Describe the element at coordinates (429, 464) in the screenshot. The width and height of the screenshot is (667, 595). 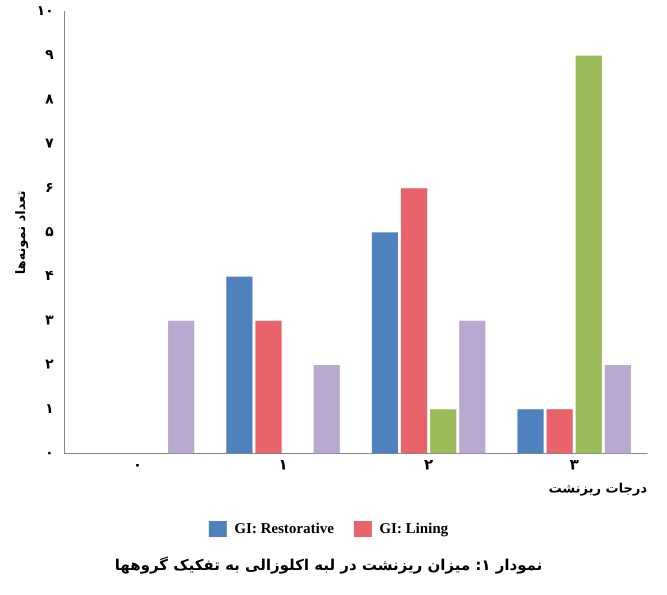
I see `x-tick-label: ۲` at that location.